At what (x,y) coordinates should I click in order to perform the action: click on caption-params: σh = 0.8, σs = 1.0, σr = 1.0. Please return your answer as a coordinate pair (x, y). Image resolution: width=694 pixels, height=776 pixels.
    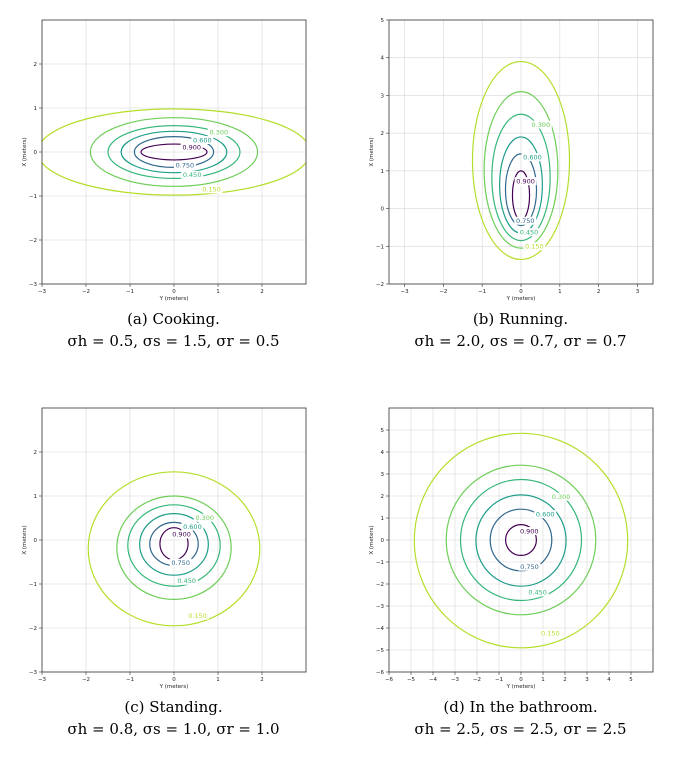
    Looking at the image, I should click on (173, 729).